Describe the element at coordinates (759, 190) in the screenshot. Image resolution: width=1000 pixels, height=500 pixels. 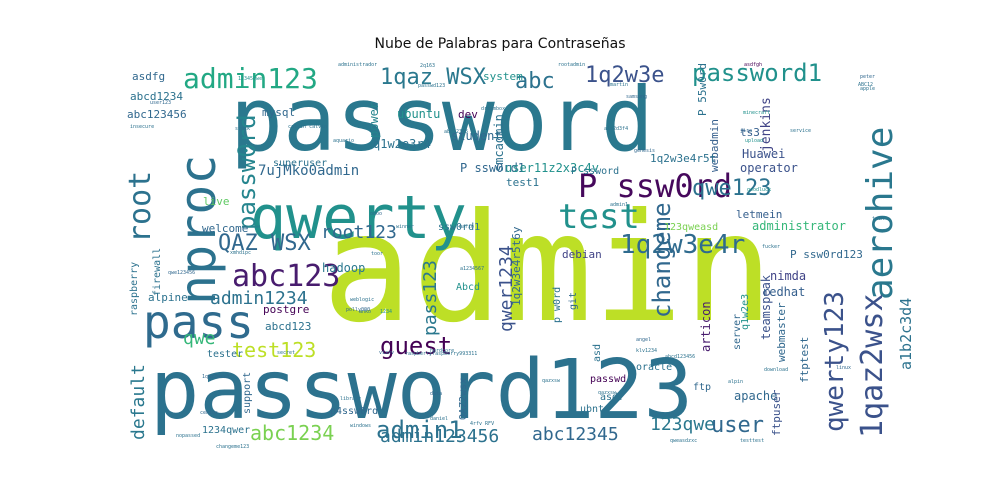
I see `word-goodluck: goodluck` at that location.